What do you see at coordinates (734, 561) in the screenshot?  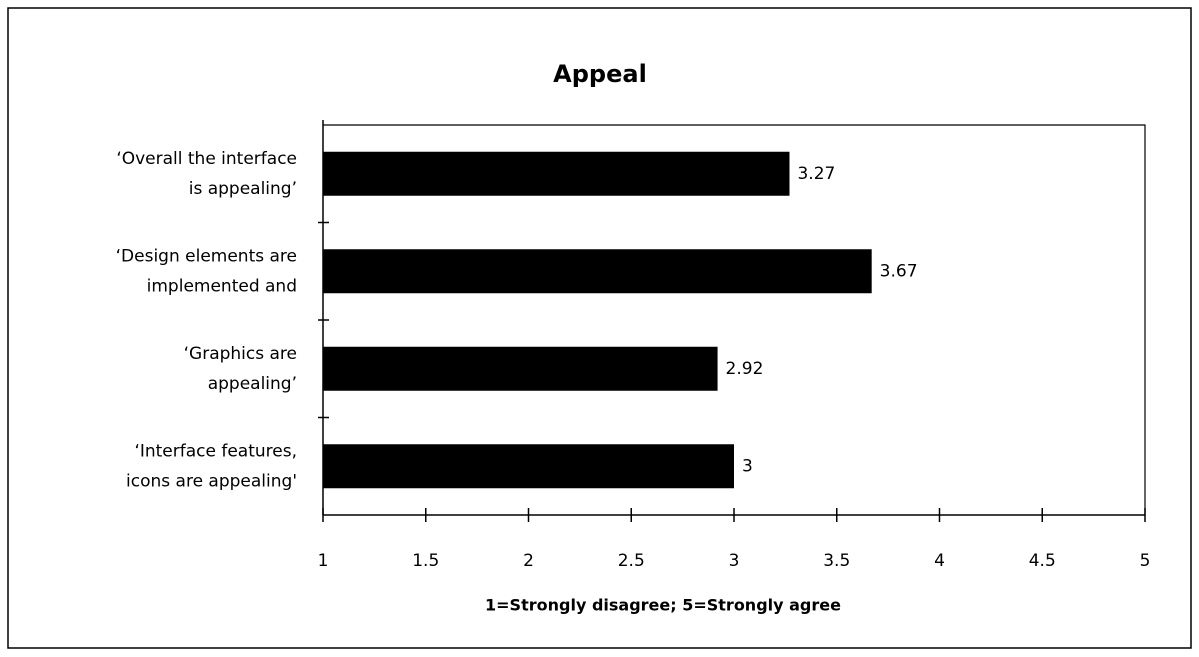 I see `x-tick-label: 3` at bounding box center [734, 561].